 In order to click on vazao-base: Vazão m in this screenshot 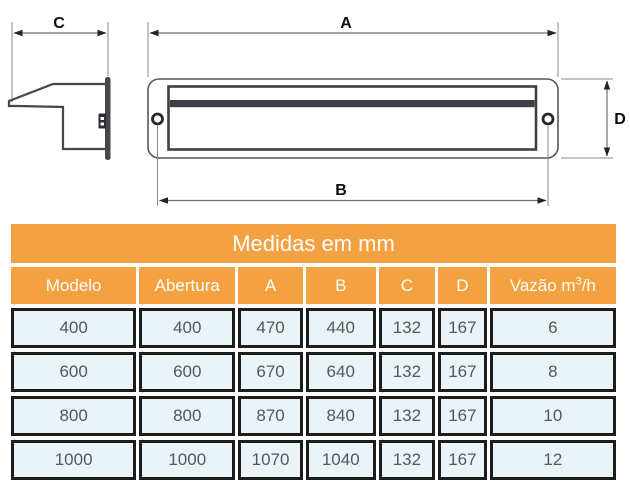, I will do `click(542, 285)`.